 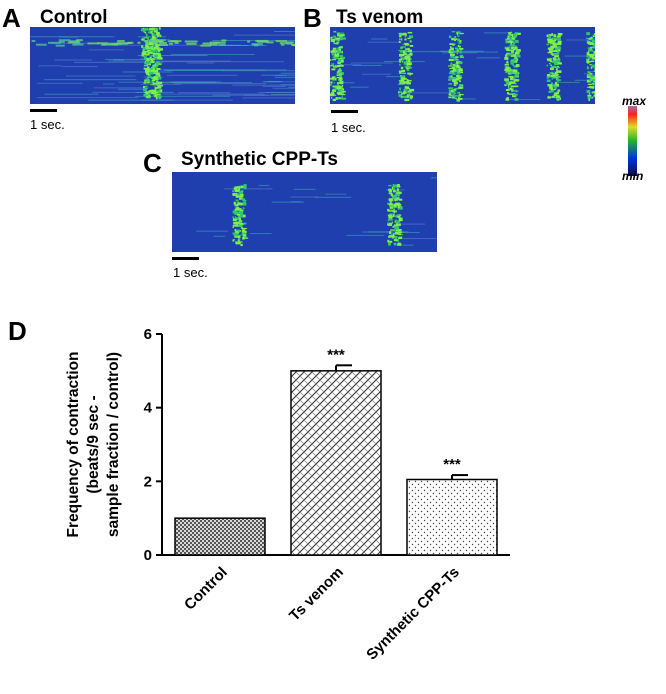 What do you see at coordinates (316, 594) in the screenshot?
I see `x-tick-label: Ts venom` at bounding box center [316, 594].